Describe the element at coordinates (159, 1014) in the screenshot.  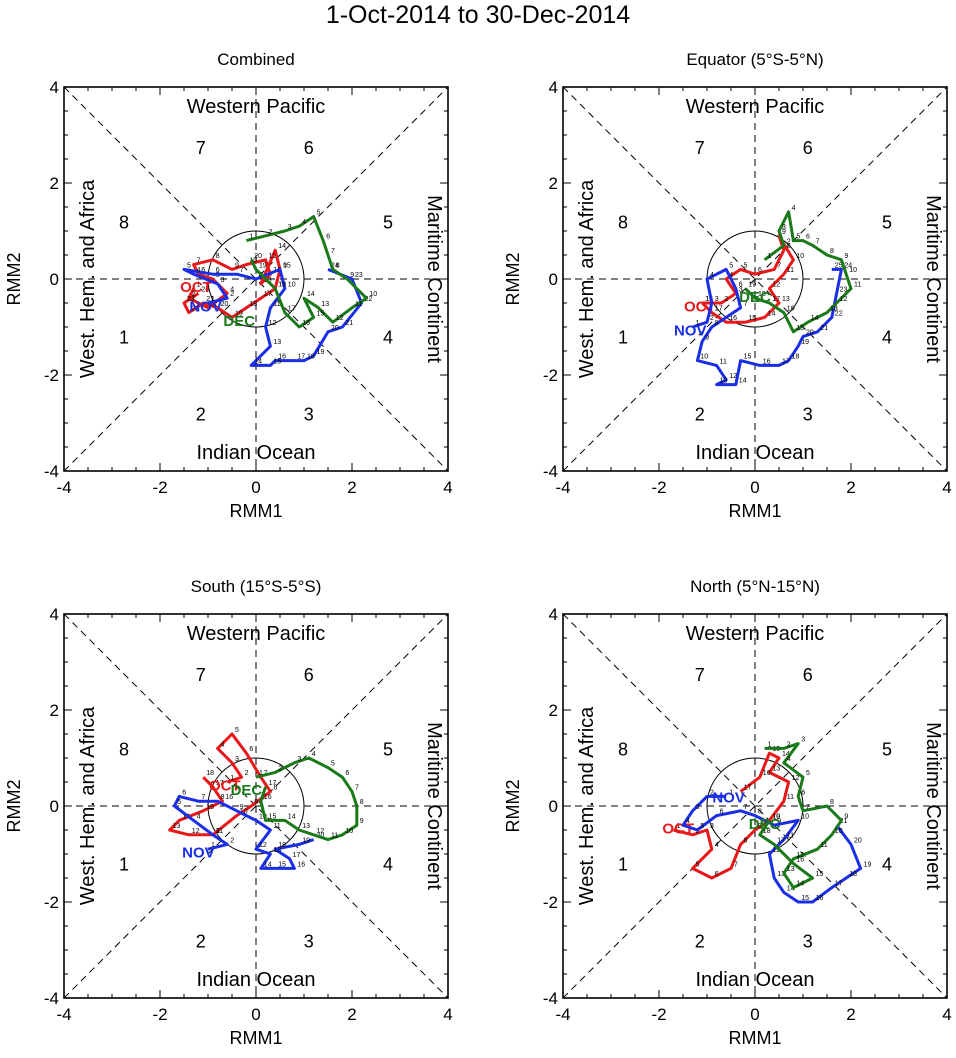
I see `x-tick-label: -2` at that location.